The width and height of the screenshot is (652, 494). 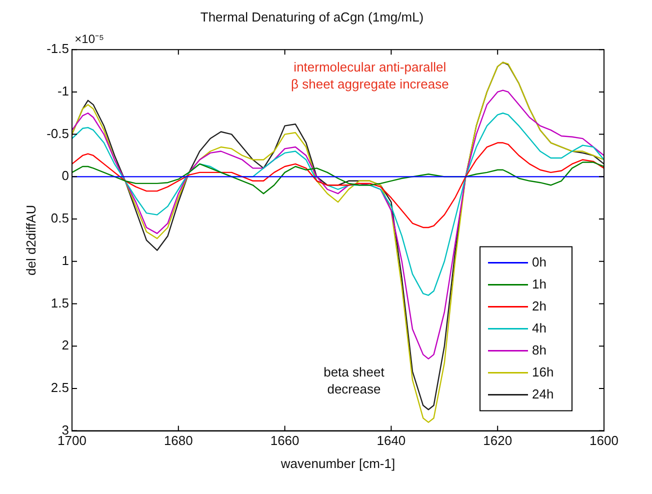 What do you see at coordinates (539, 328) in the screenshot?
I see `legend-label: 4h` at bounding box center [539, 328].